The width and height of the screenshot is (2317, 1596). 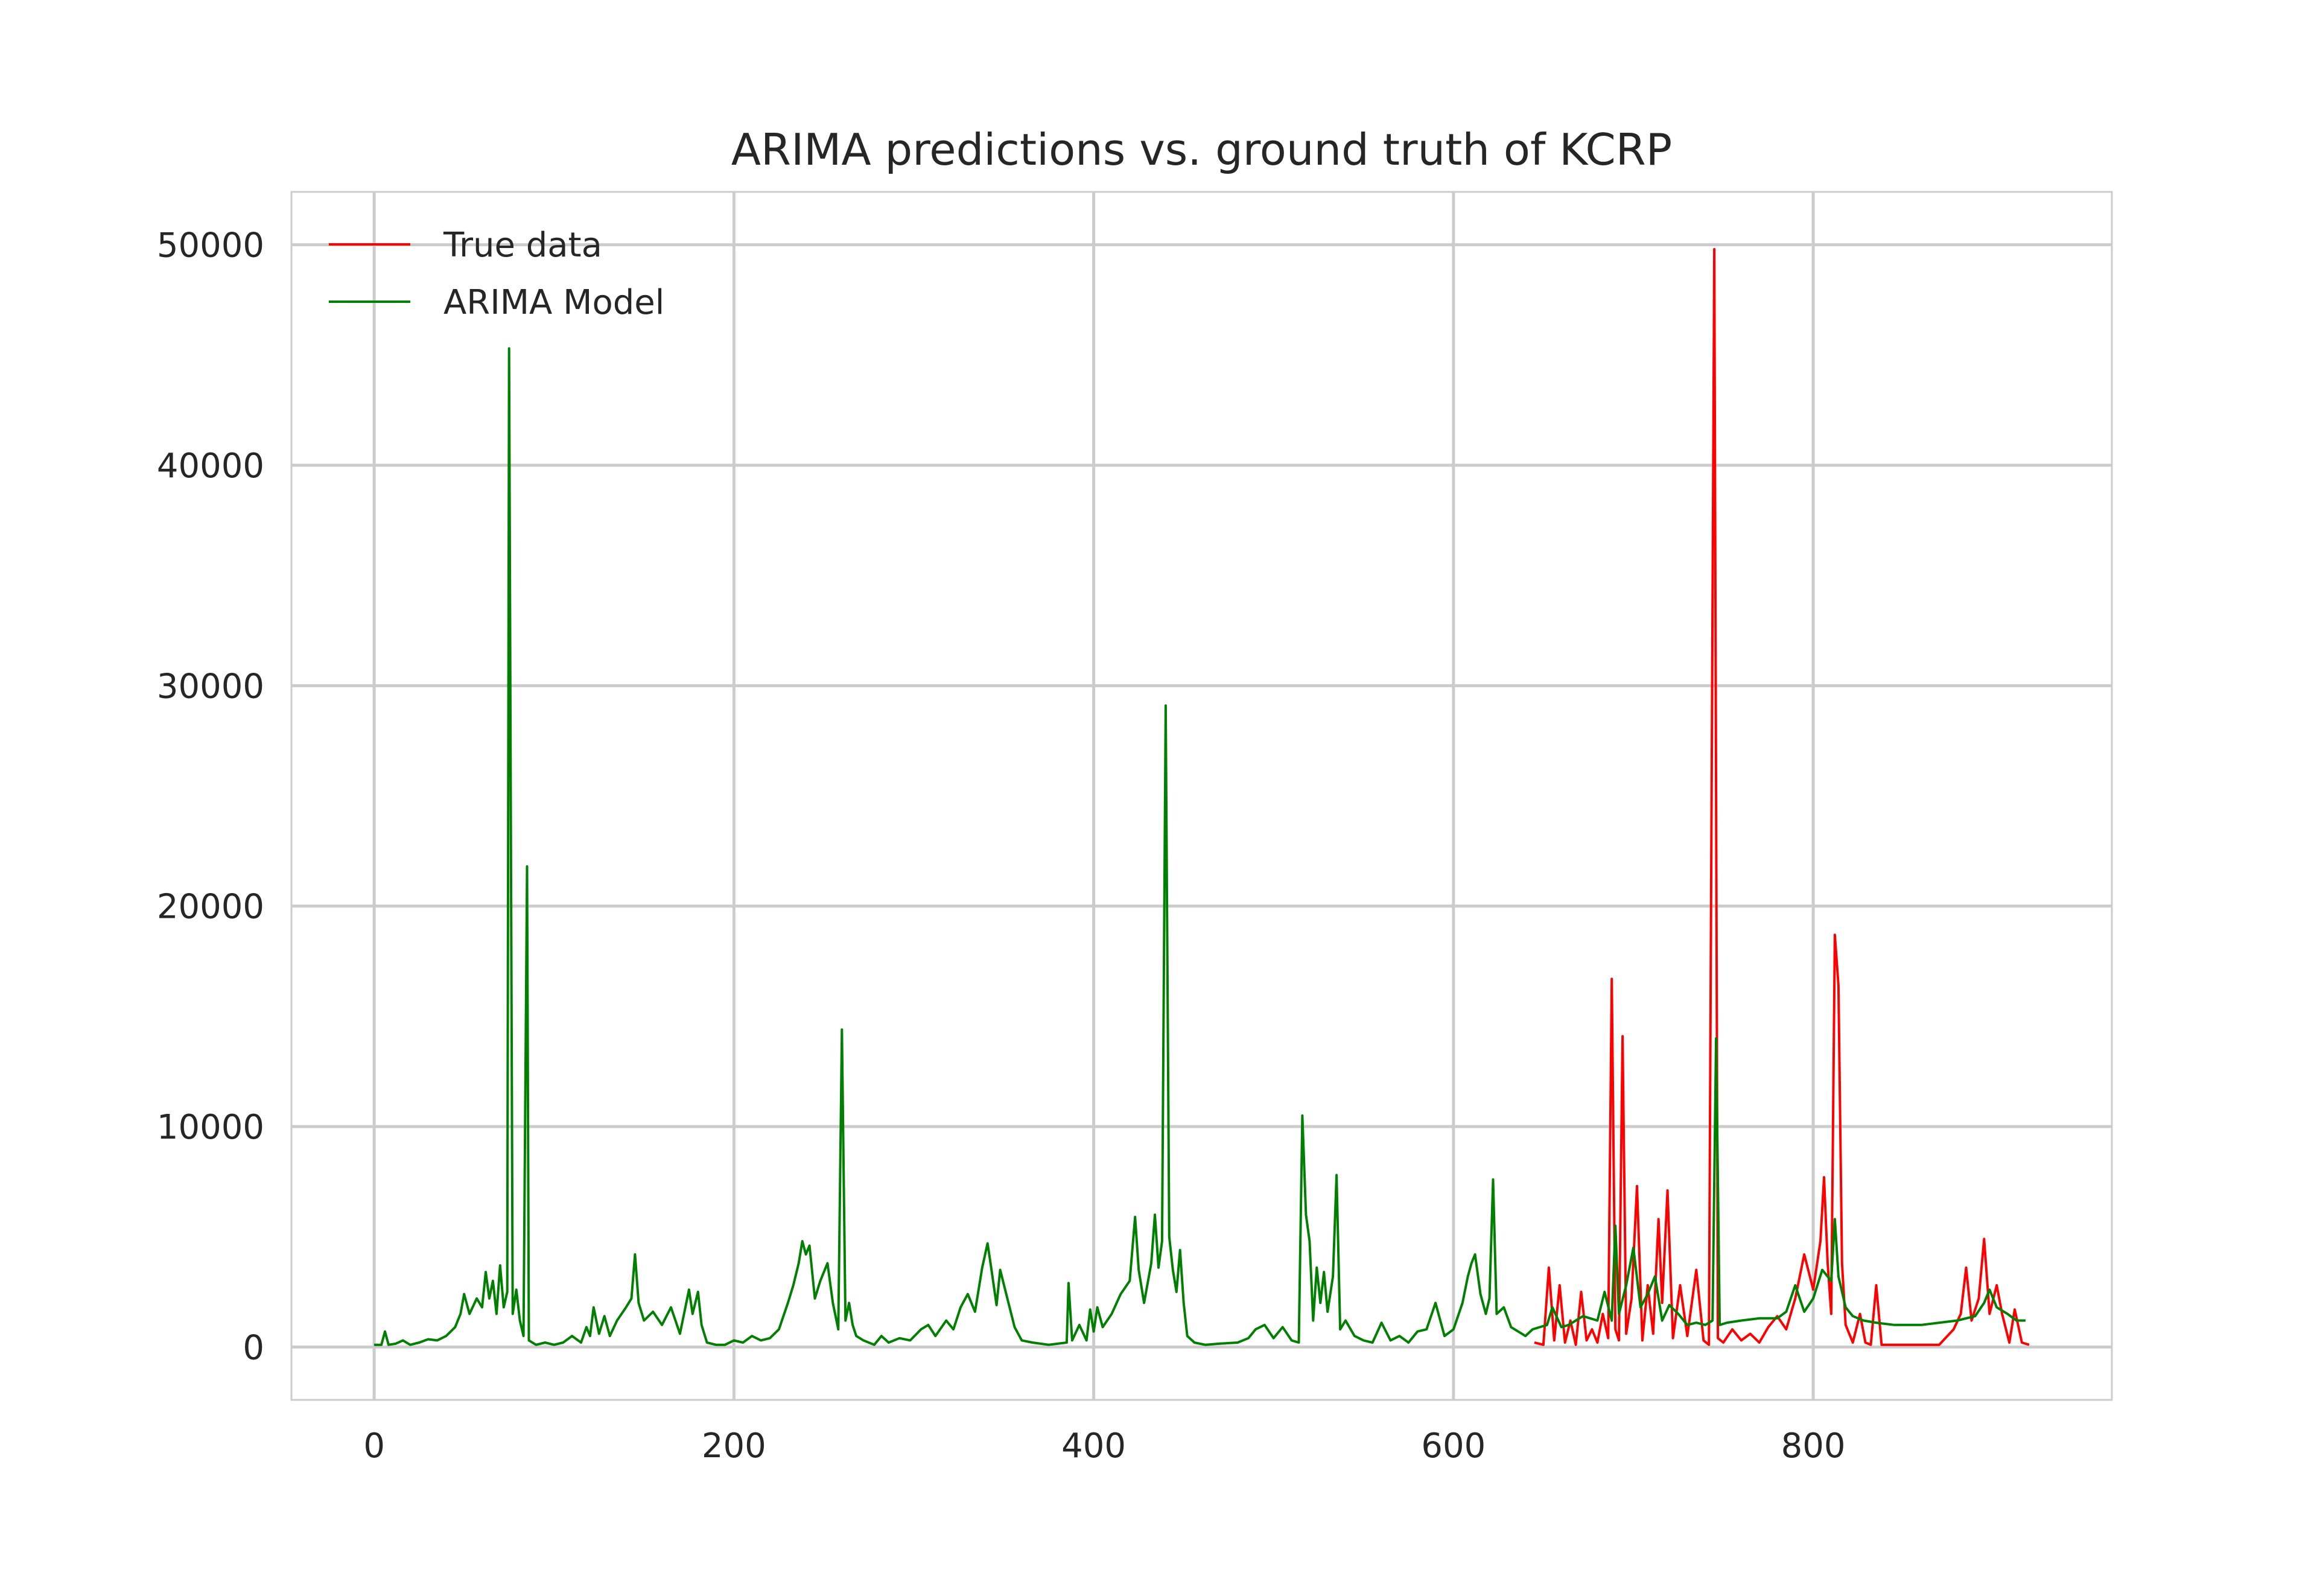 What do you see at coordinates (210, 1128) in the screenshot?
I see `y-tick-label: 10000` at bounding box center [210, 1128].